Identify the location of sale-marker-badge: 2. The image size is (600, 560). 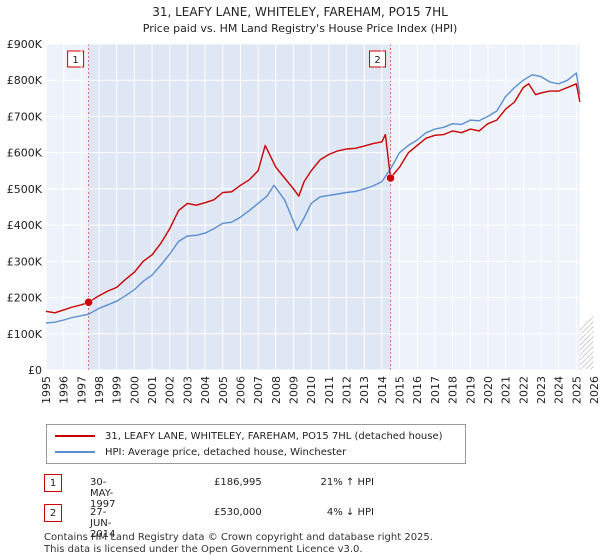
(53, 513).